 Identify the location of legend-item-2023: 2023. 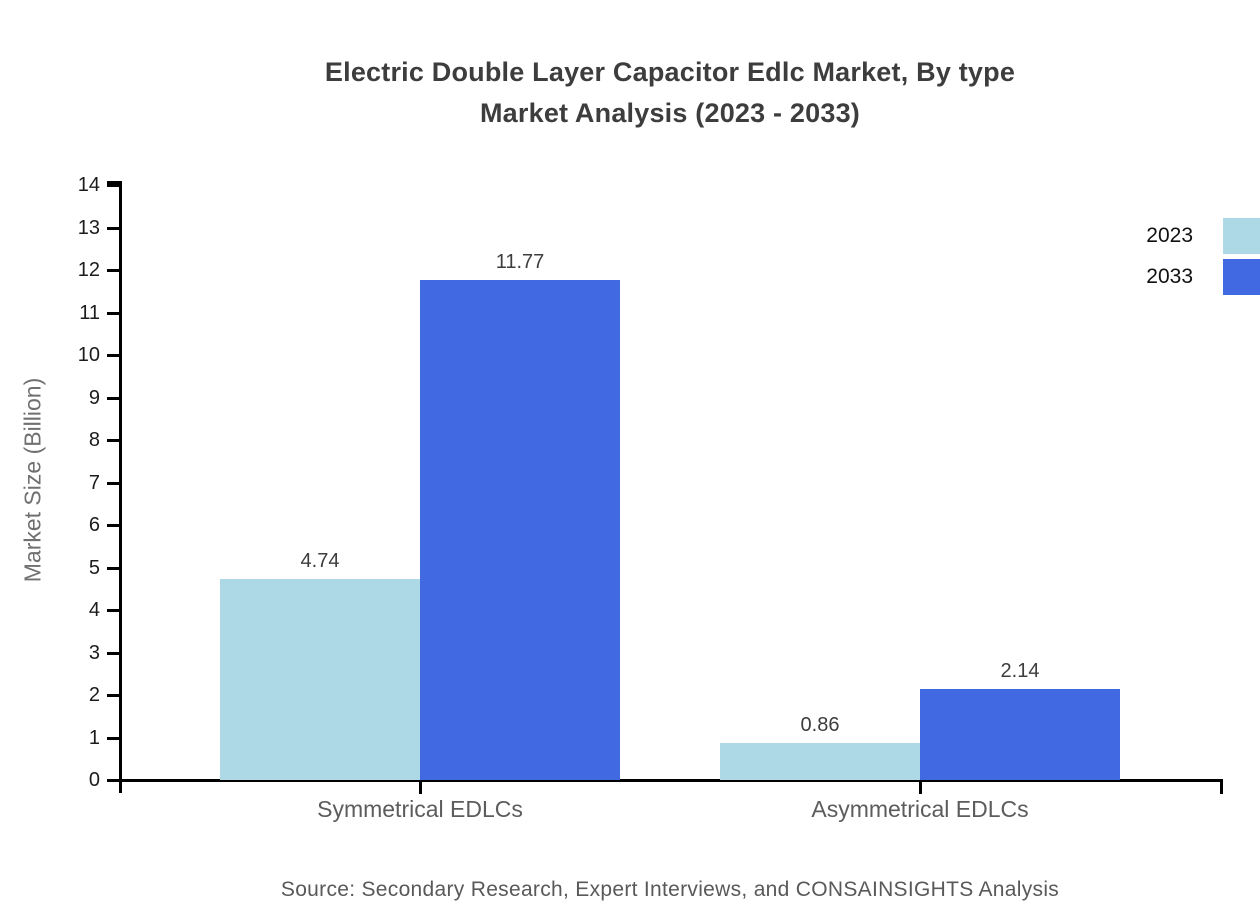
(1203, 236).